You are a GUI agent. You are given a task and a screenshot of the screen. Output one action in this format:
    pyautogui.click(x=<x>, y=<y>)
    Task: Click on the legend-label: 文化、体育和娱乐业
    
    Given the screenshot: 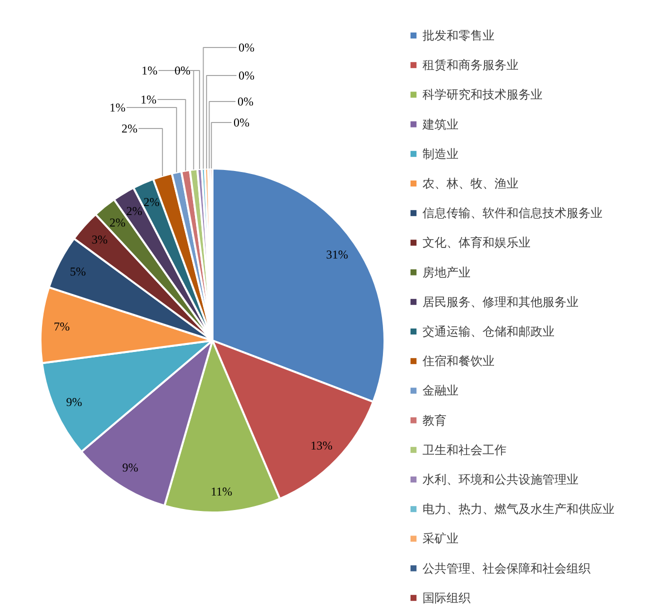 What is the action you would take?
    pyautogui.click(x=476, y=243)
    